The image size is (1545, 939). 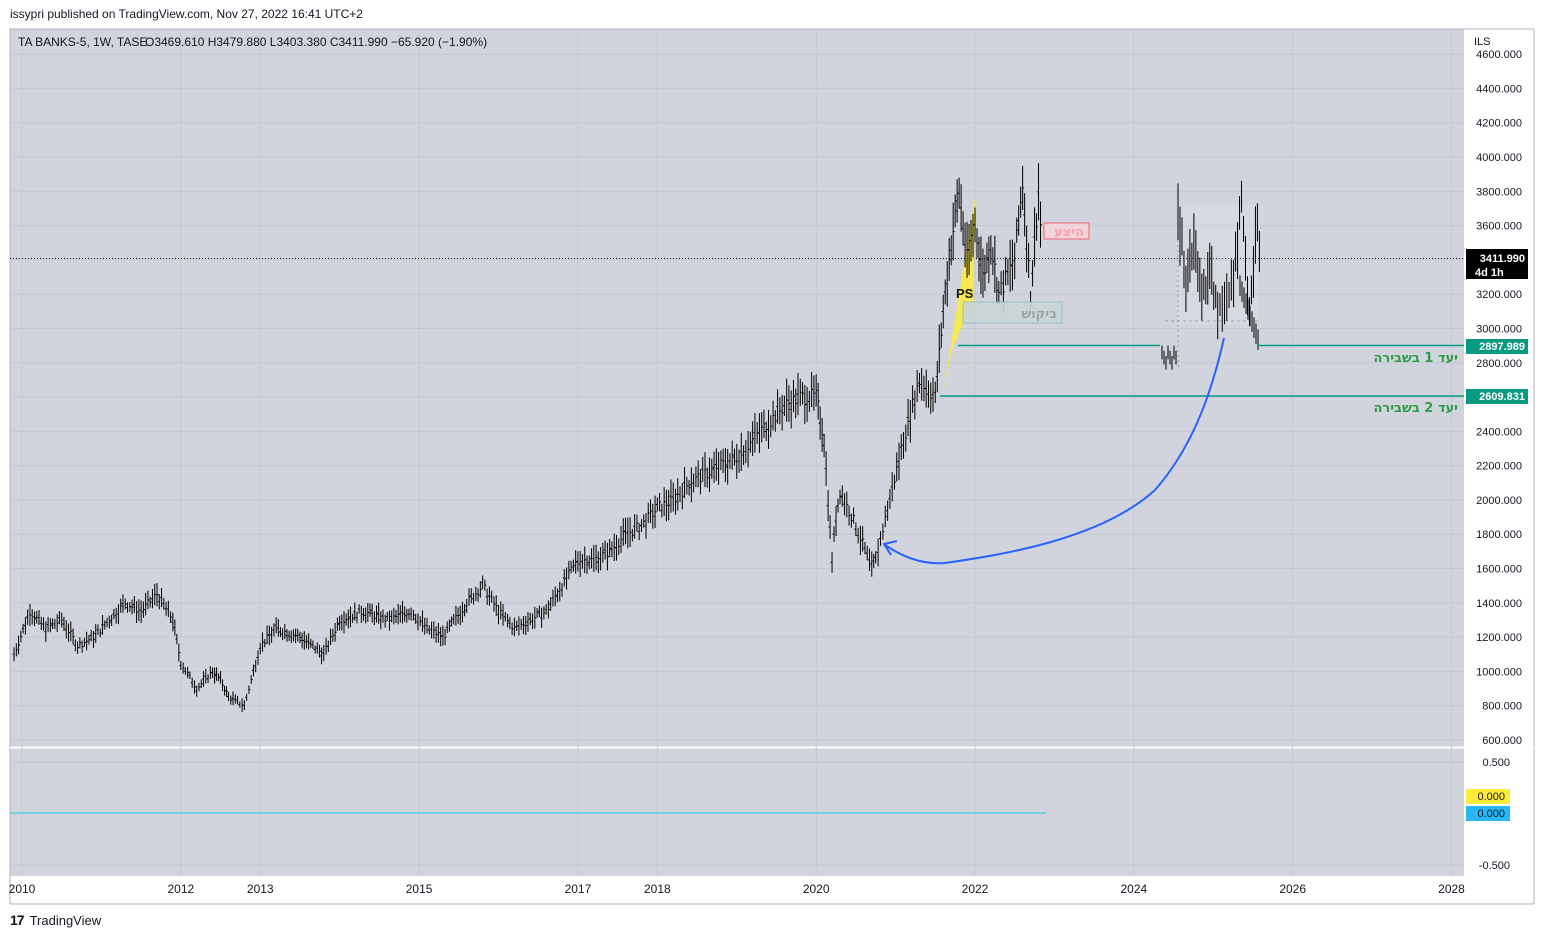 I want to click on tradingview-footer: 17 TradingView, so click(x=55, y=920).